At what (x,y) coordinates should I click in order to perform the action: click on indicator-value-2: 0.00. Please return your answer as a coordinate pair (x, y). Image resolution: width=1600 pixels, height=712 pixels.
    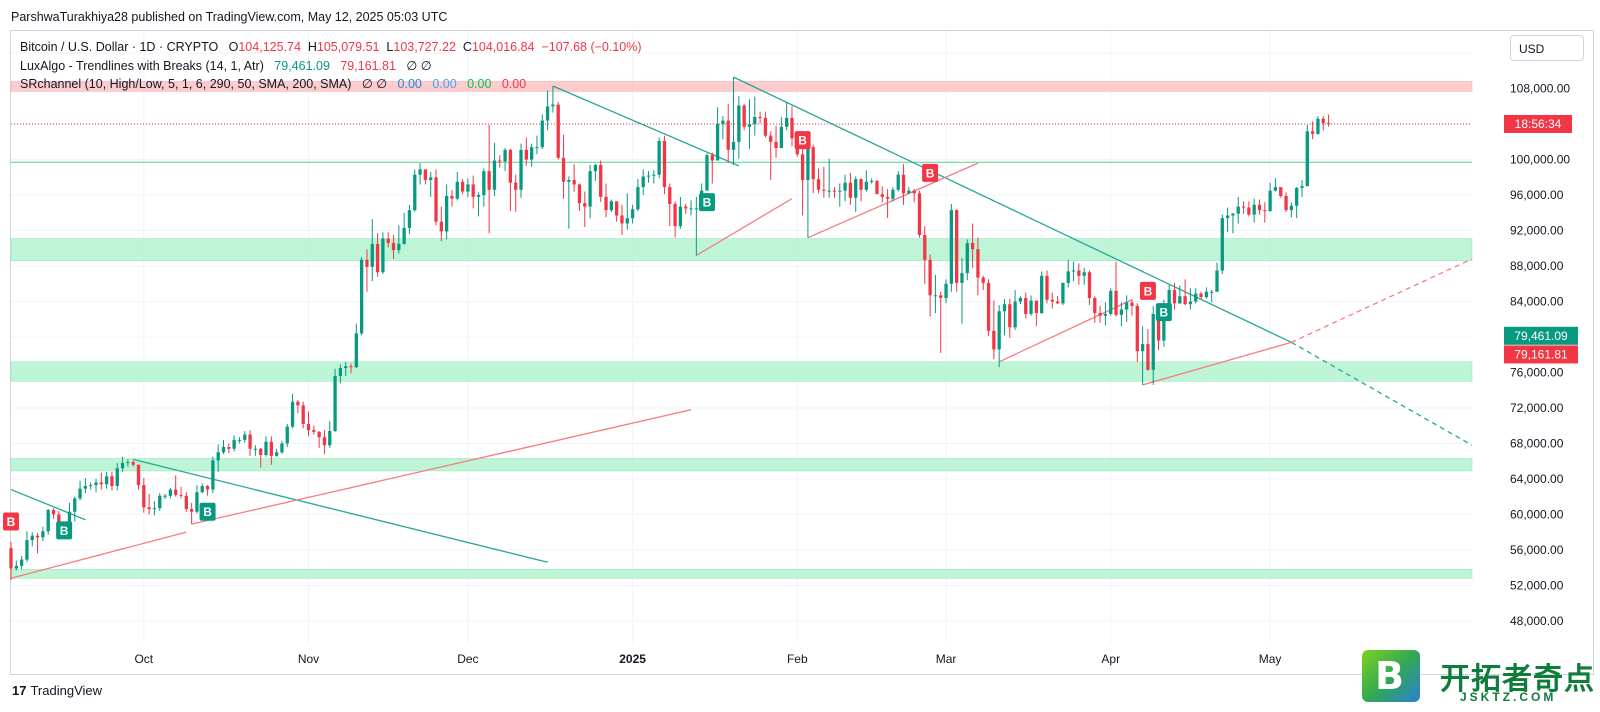
    Looking at the image, I should click on (444, 84).